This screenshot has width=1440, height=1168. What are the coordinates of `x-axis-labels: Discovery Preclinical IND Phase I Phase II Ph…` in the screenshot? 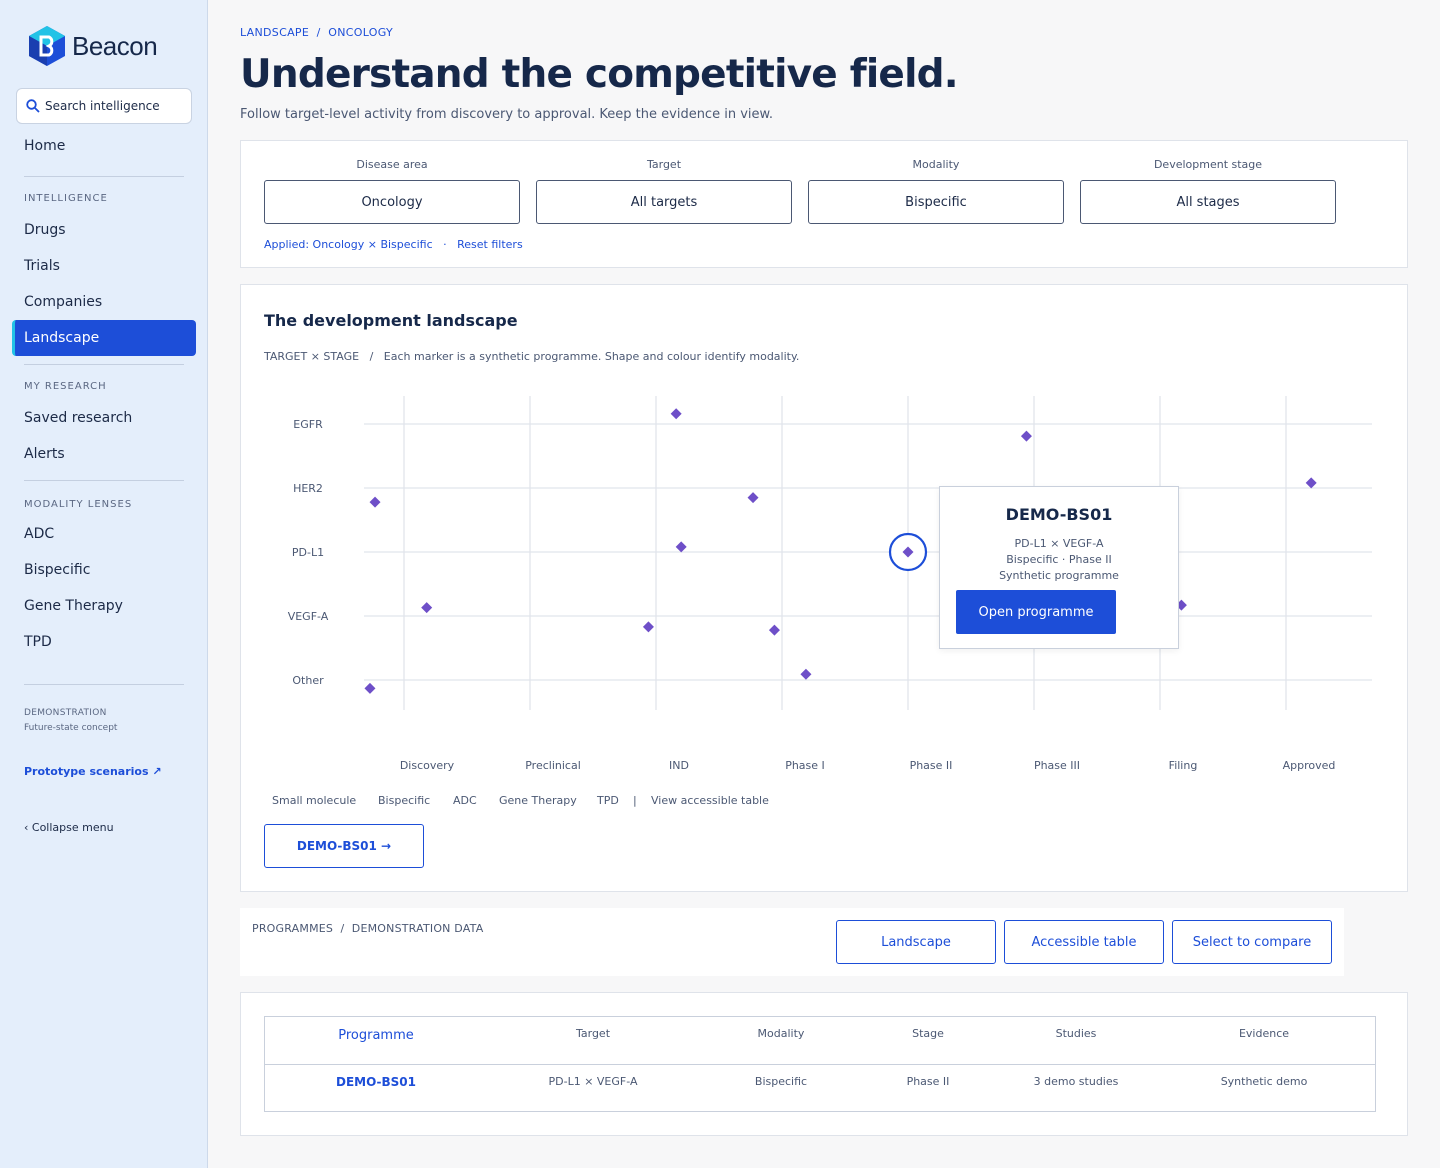 It's located at (868, 765).